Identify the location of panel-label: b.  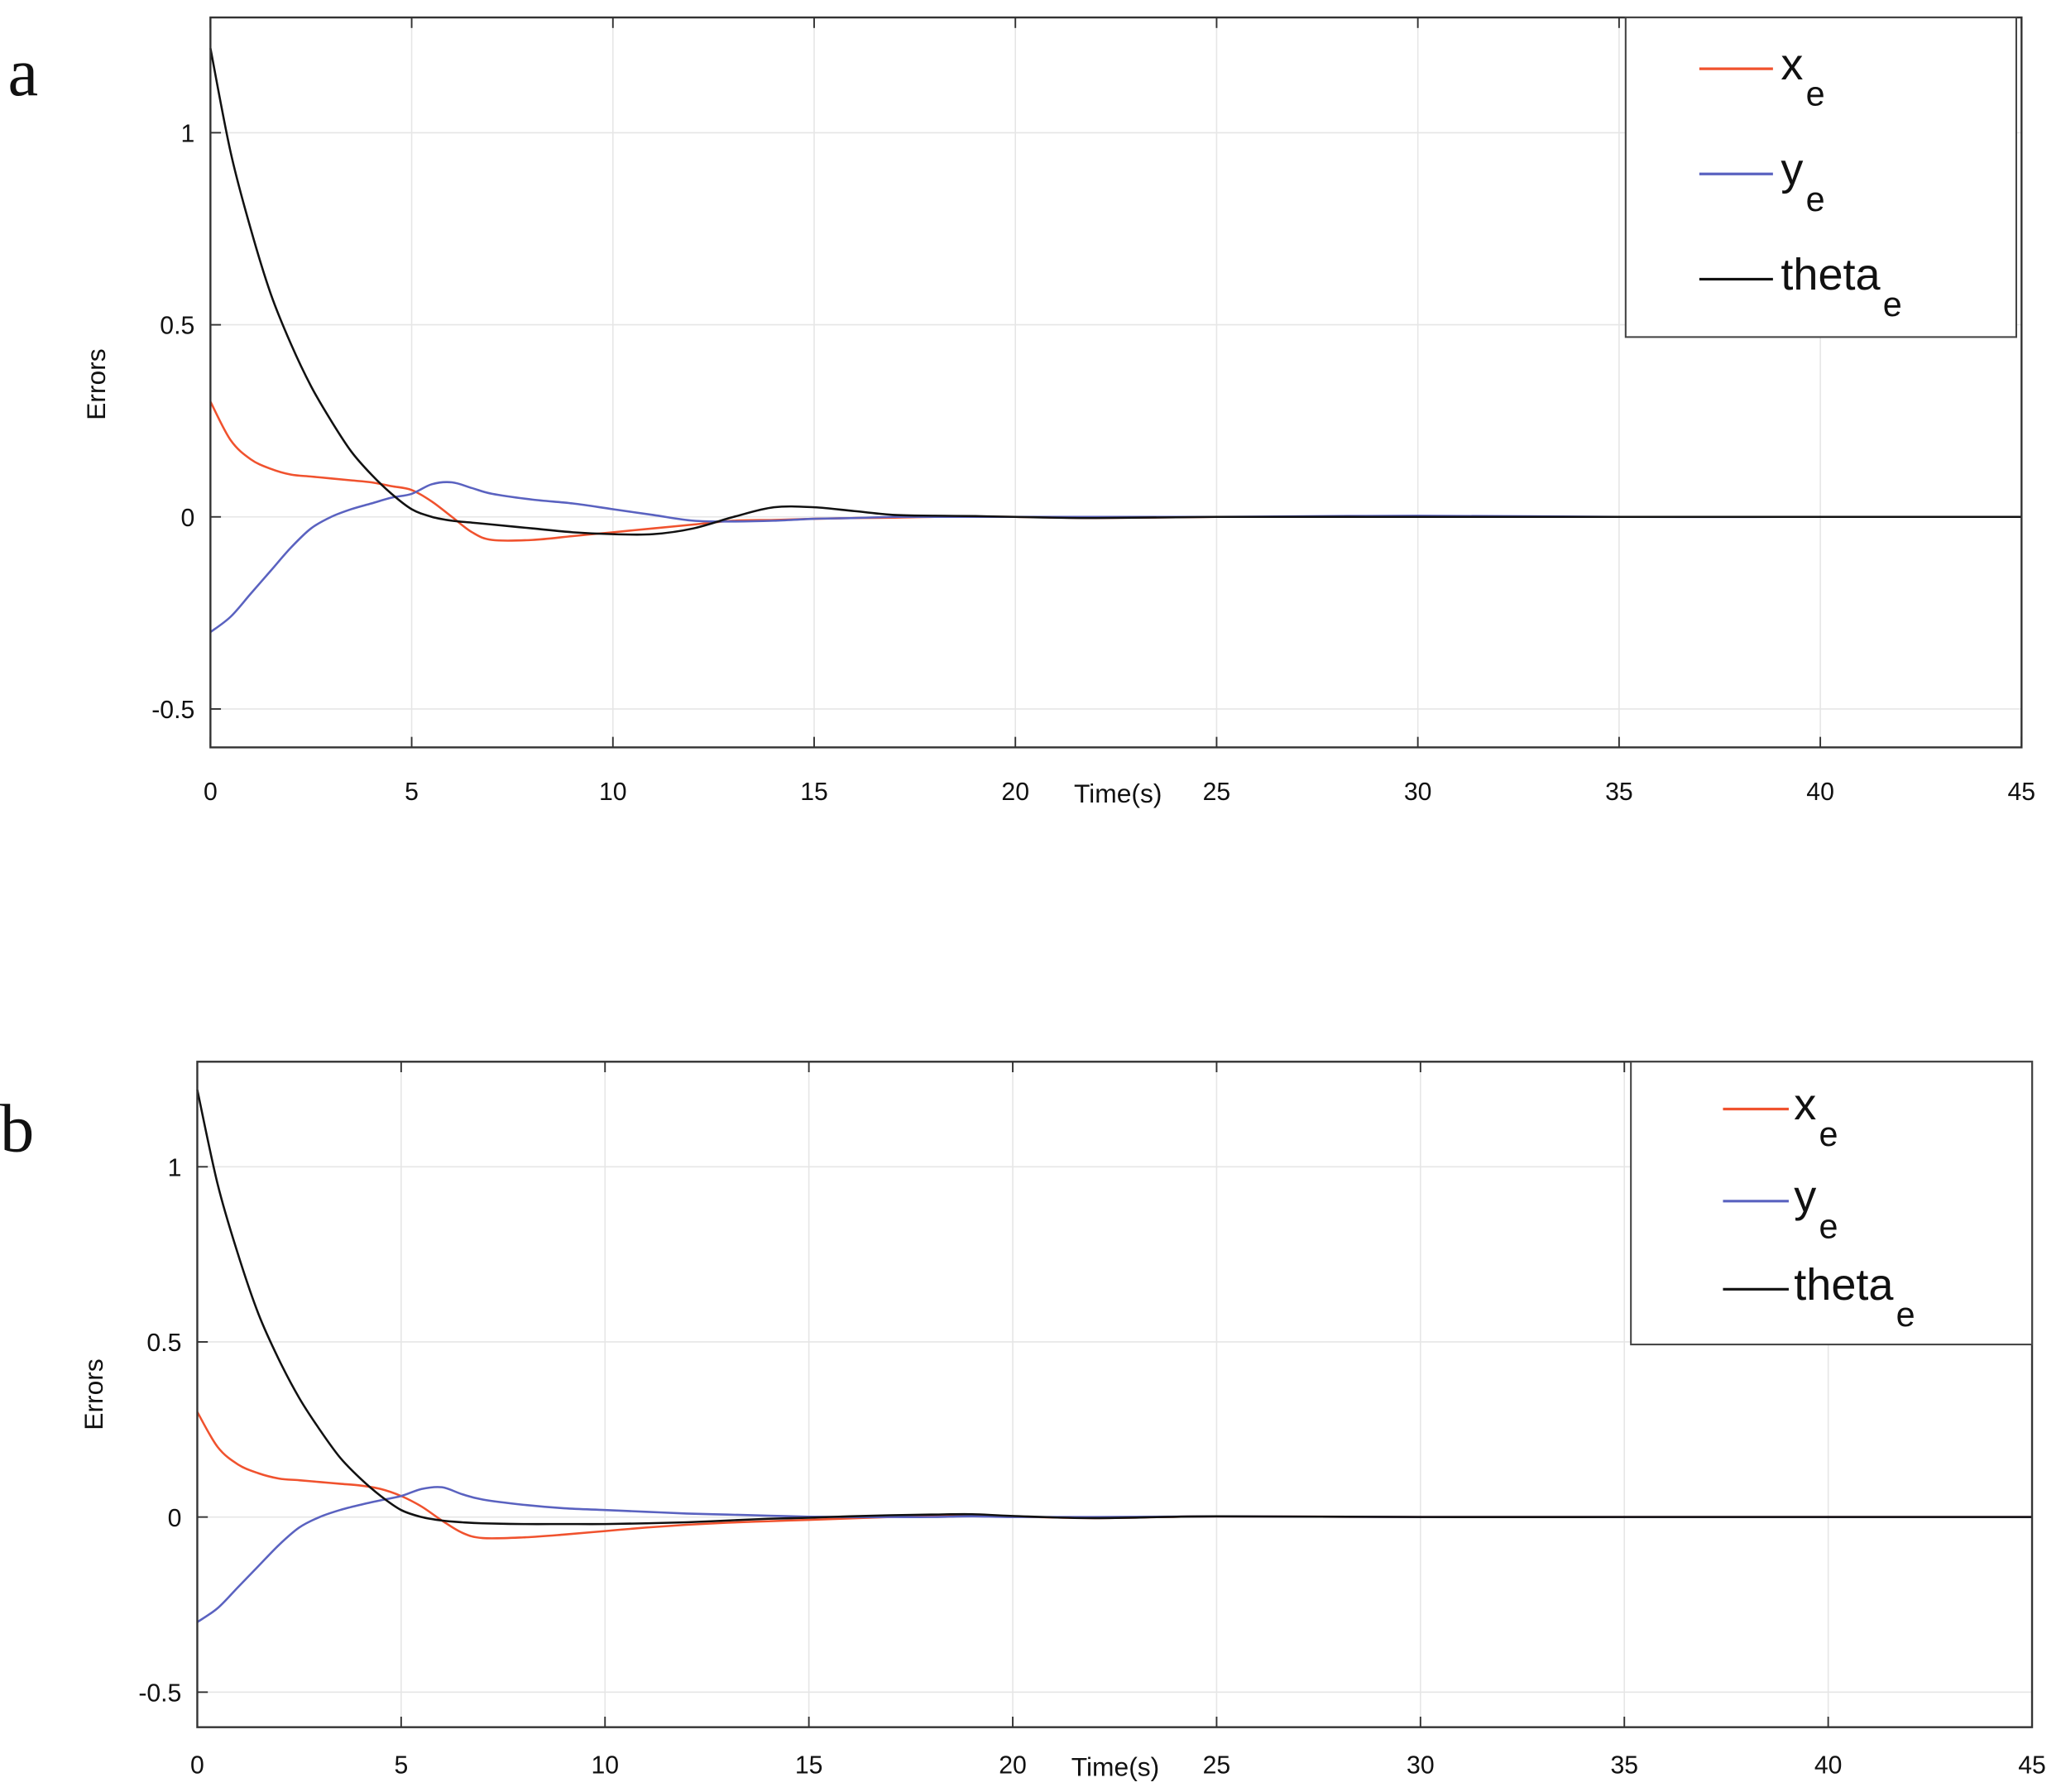
(17, 1128).